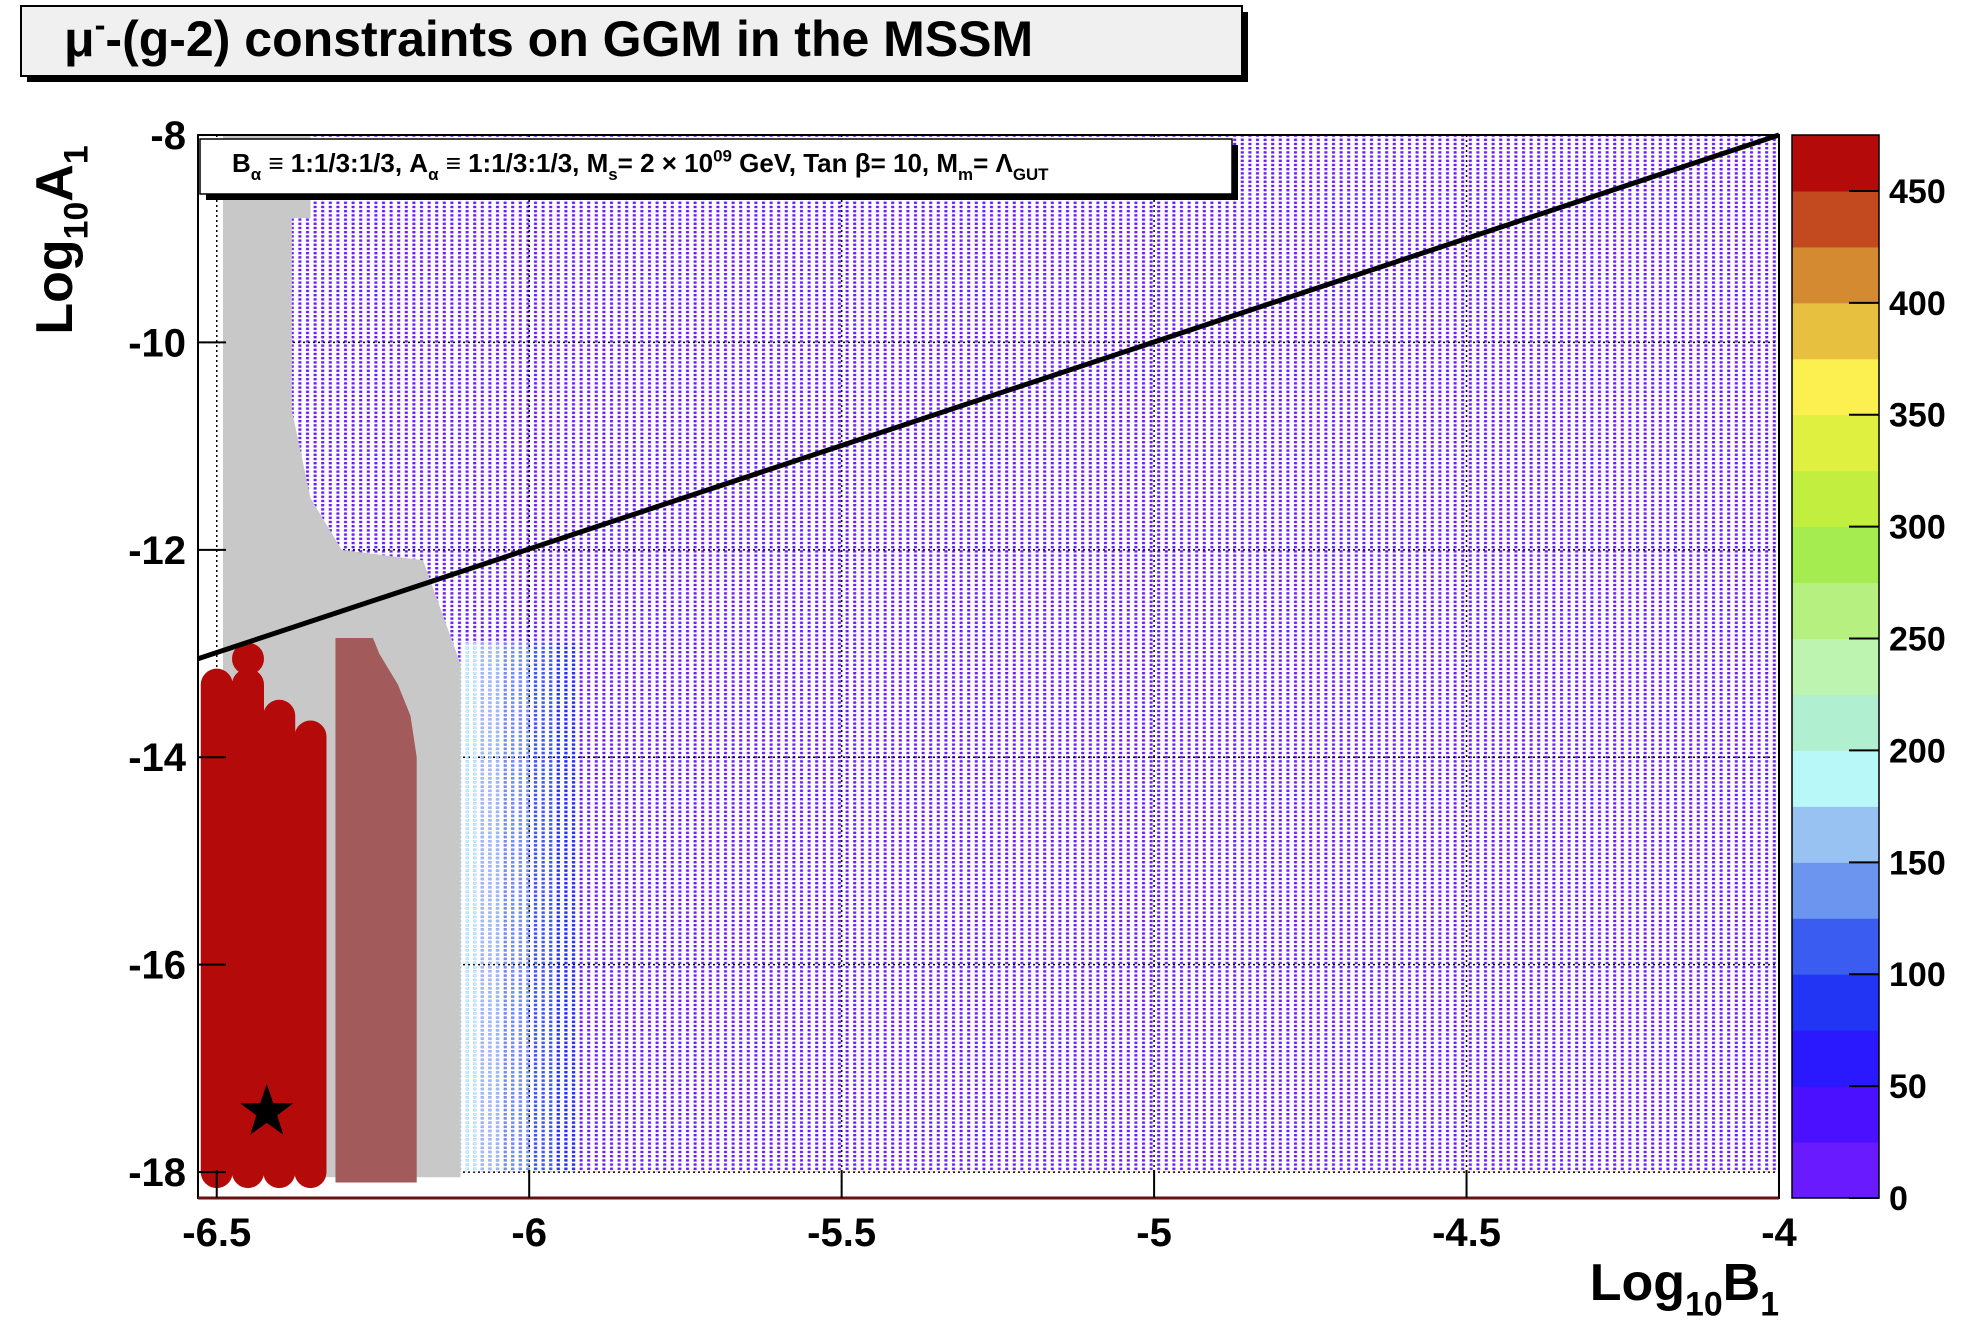 Image resolution: width=1971 pixels, height=1330 pixels. I want to click on colorbar-tick-label: 450, so click(1917, 192).